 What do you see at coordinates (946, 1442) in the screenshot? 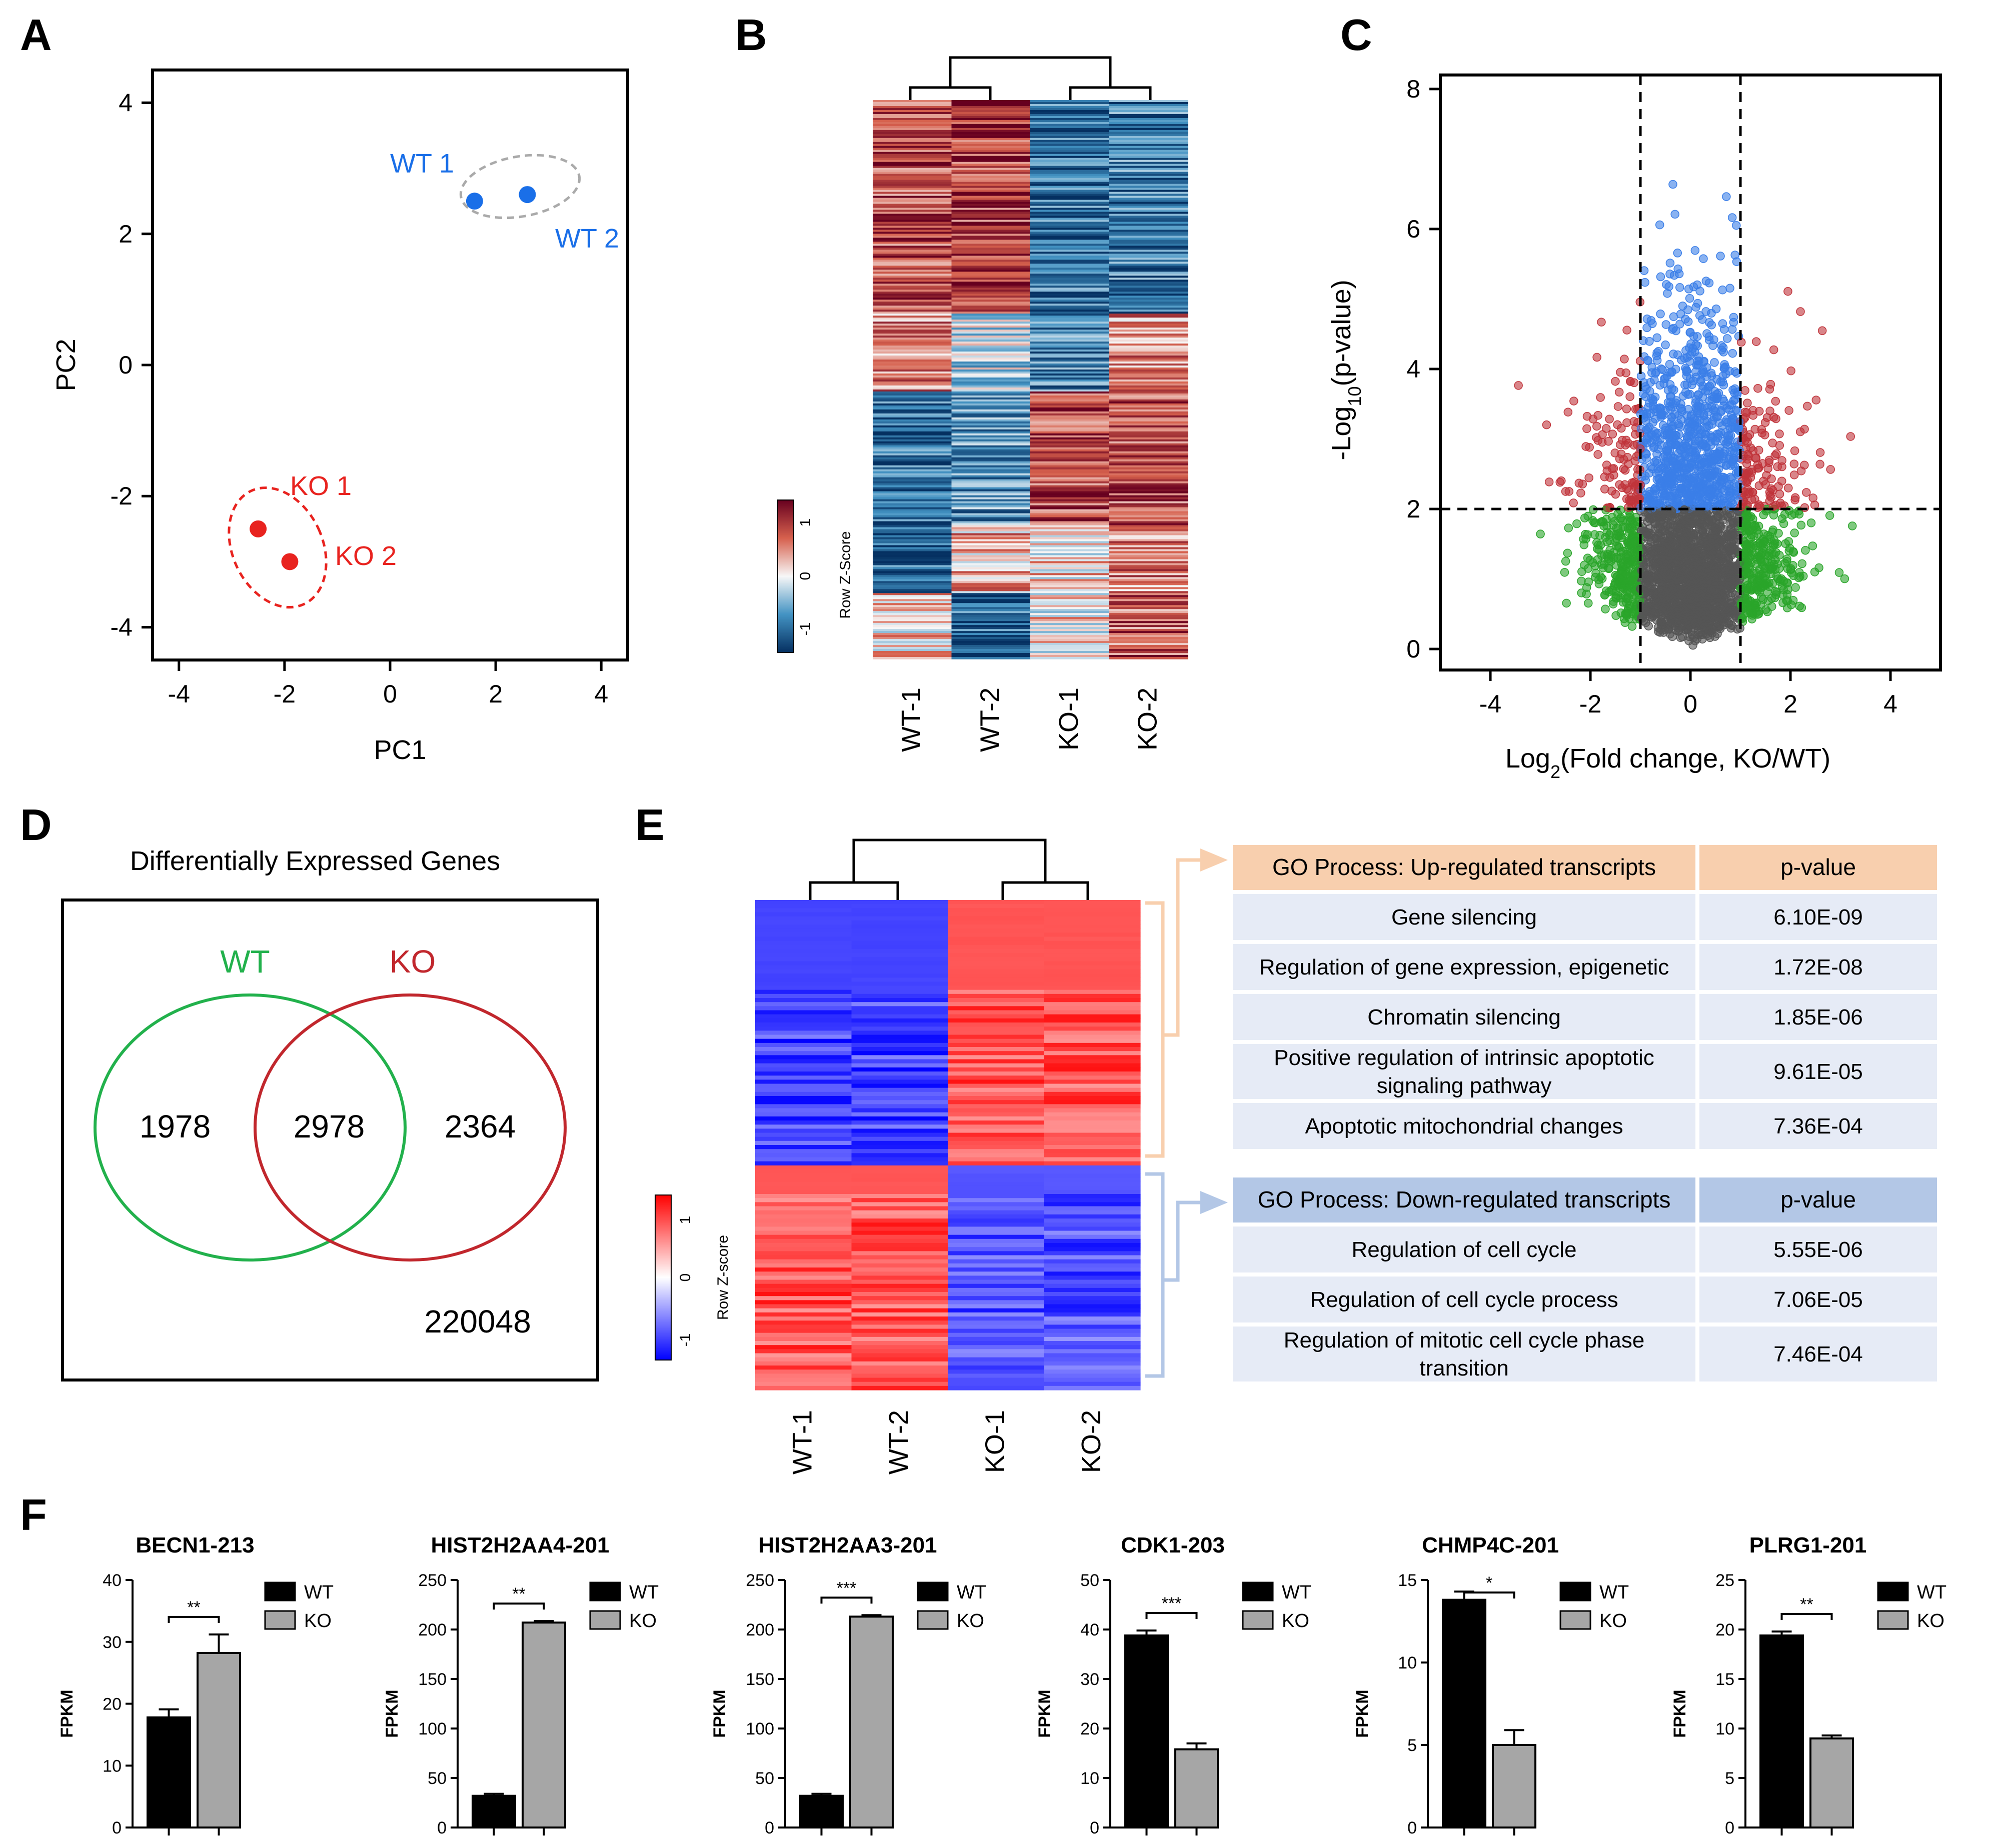
I see `heatmap-e-column-labels: WT-1 WT-2 KO-1 KO-2` at bounding box center [946, 1442].